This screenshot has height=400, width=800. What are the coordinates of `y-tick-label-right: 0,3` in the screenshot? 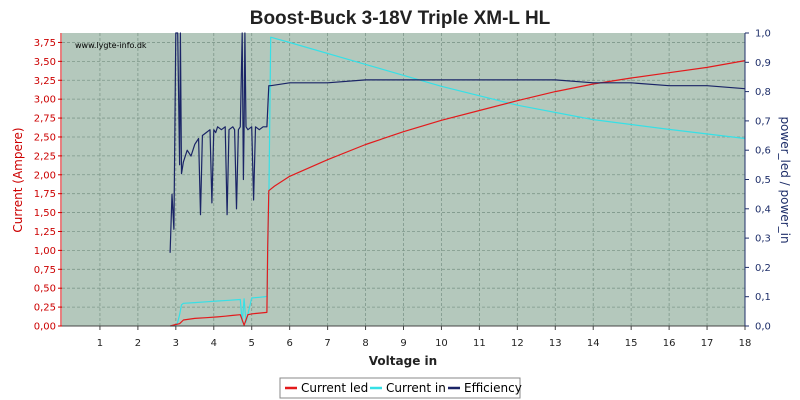 It's located at (763, 239).